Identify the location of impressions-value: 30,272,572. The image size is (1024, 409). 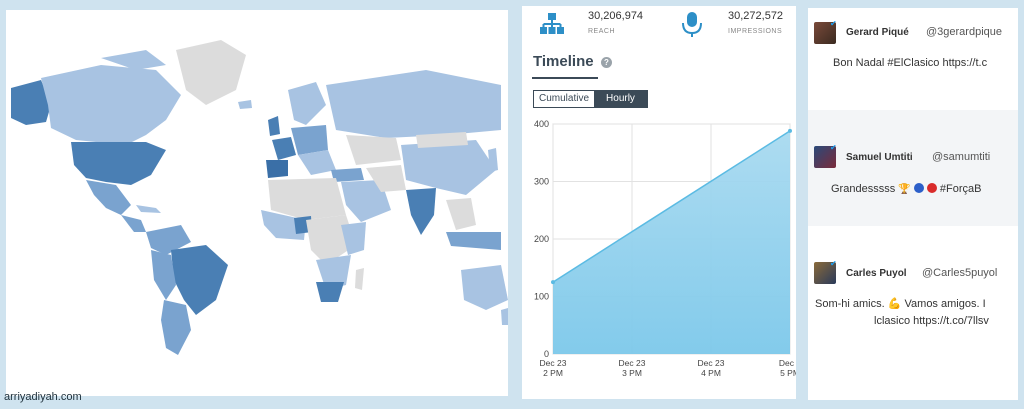
(756, 16).